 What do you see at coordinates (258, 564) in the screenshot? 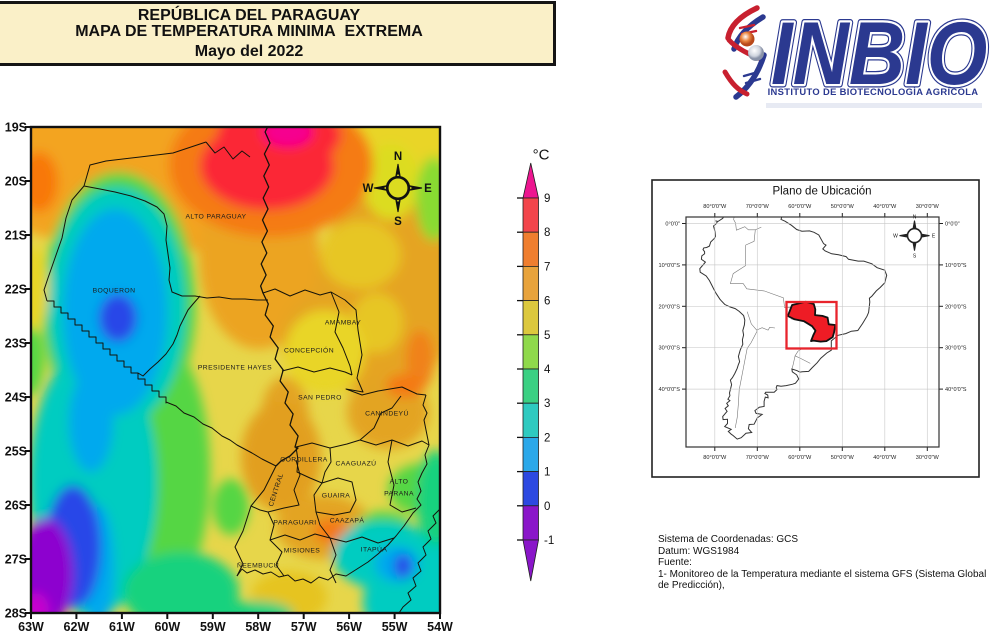
I see `svg-text: ÑEEMBUCÚ` at bounding box center [258, 564].